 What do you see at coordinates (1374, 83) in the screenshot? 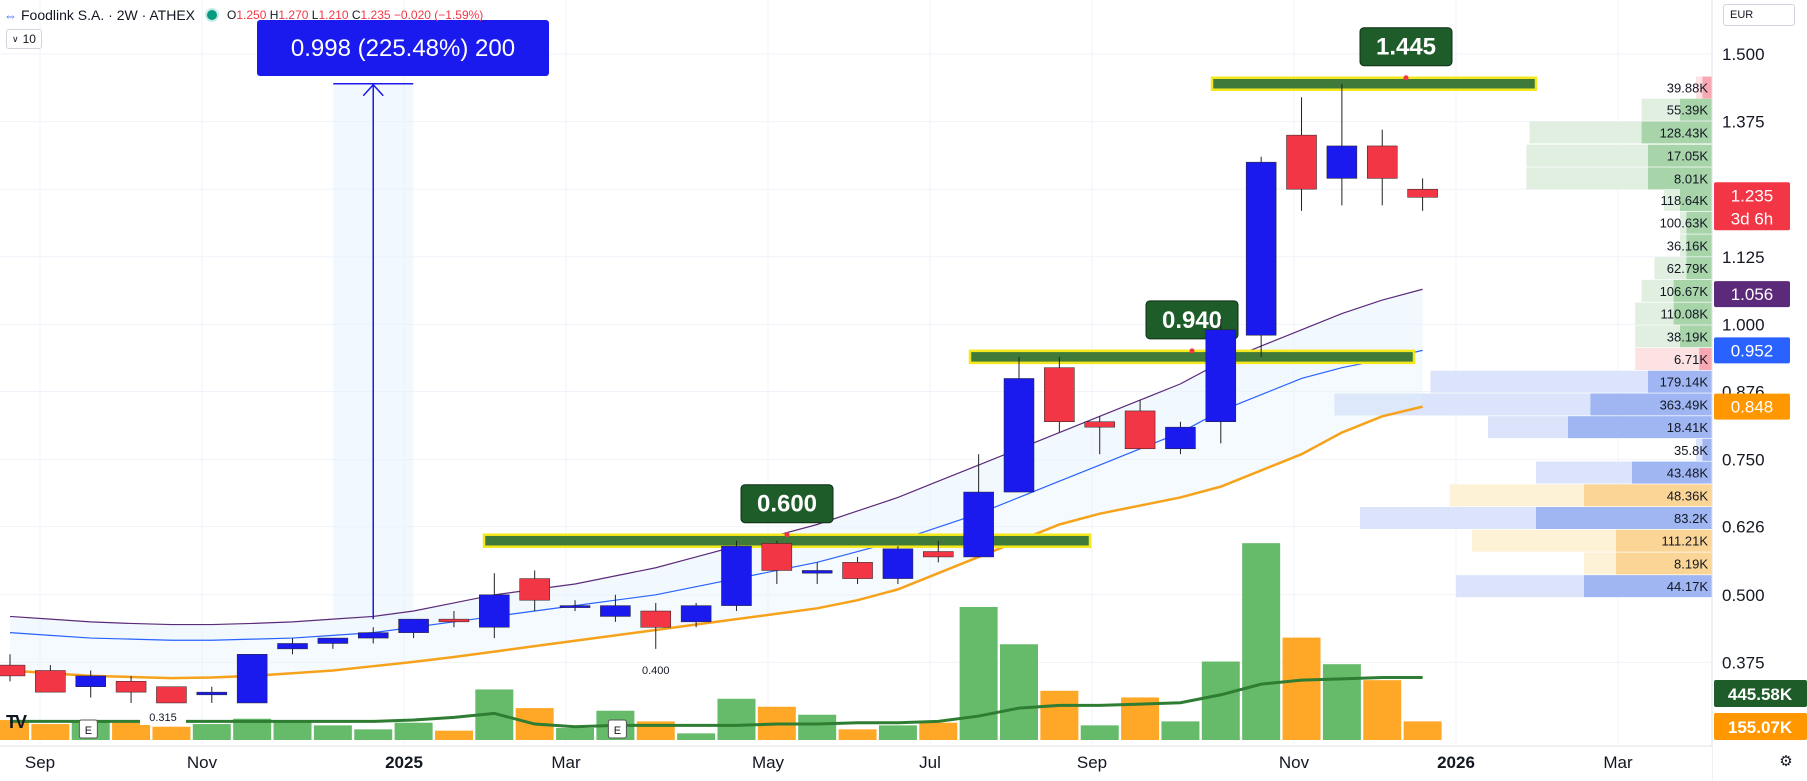
I see `level-bar` at bounding box center [1374, 83].